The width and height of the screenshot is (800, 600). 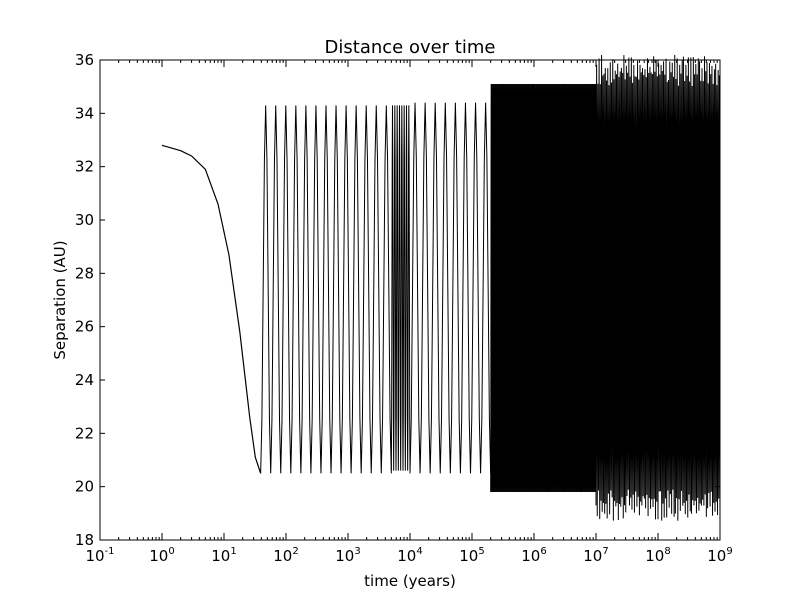 I want to click on y-axis-label: Separation (AU), so click(x=60, y=299).